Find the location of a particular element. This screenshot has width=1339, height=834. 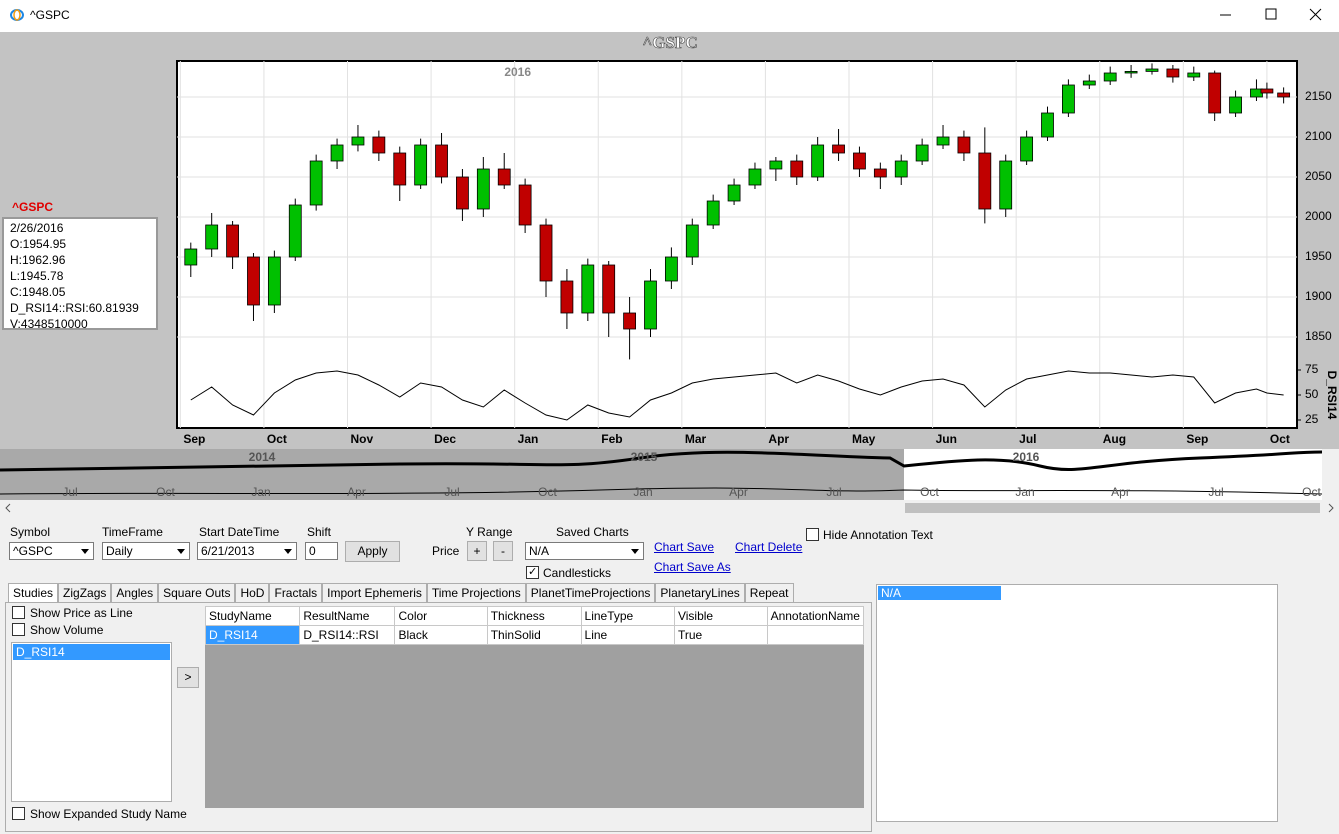

cell: Black is located at coordinates (441, 635).